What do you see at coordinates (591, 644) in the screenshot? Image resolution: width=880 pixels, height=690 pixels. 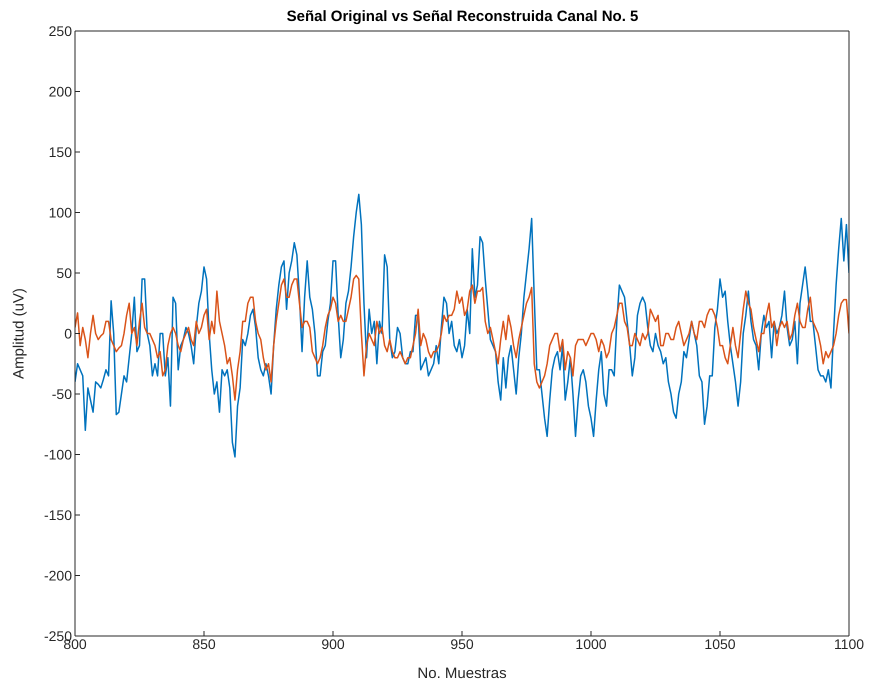 I see `x-tick-label: 1000` at bounding box center [591, 644].